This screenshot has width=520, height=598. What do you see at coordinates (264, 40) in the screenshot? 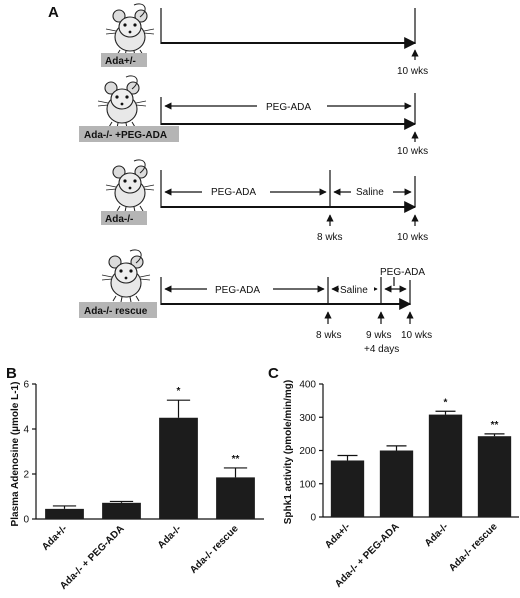
I see `timeline-group-het: Ada+/- 10 wks` at bounding box center [264, 40].